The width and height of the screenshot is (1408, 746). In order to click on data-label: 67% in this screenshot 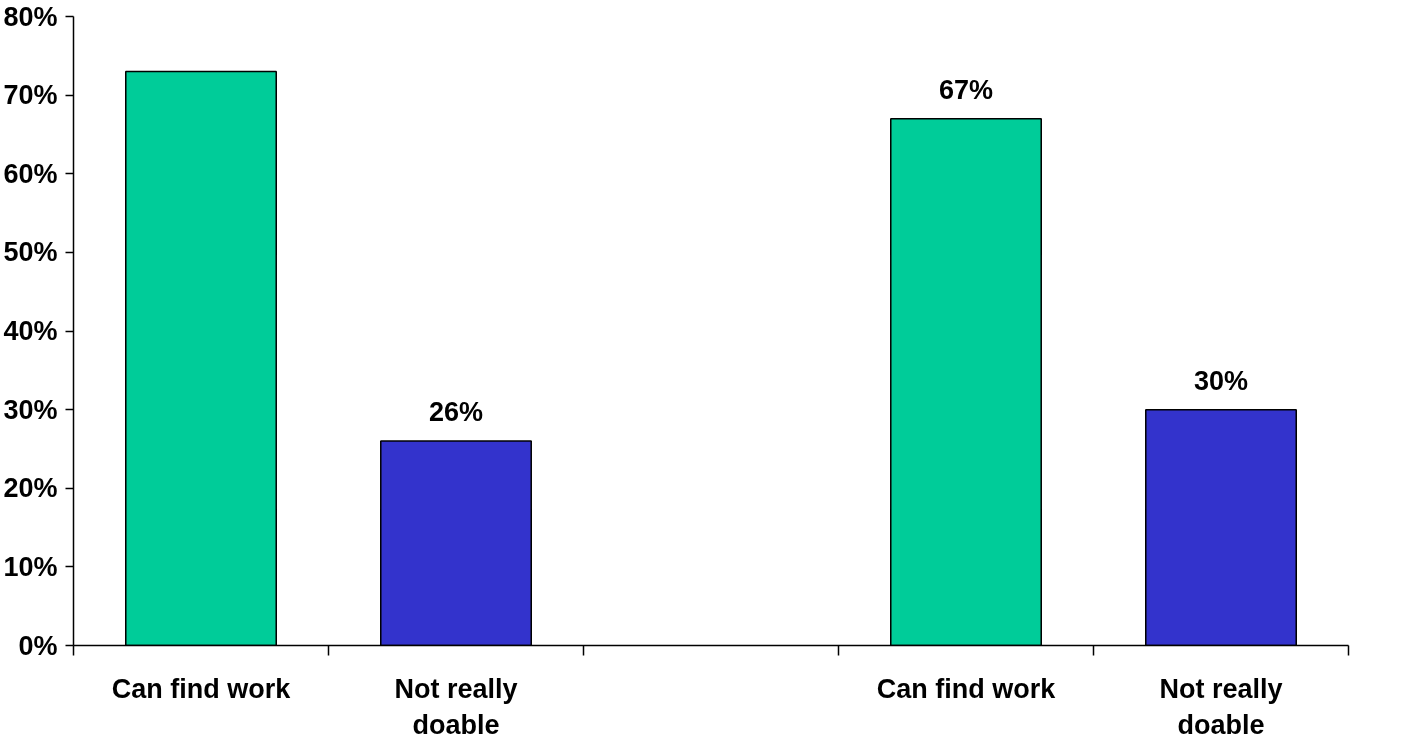, I will do `click(966, 89)`.